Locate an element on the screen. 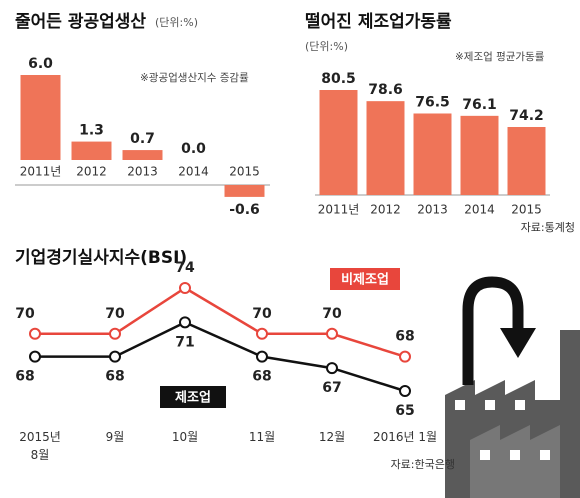  value-label: 0.0 is located at coordinates (193, 149).